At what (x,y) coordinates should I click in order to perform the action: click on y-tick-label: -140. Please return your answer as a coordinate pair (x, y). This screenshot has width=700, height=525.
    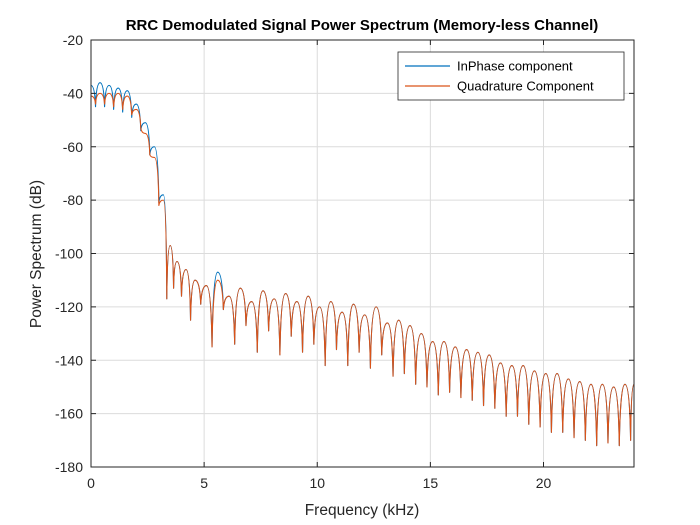
    Looking at the image, I should click on (69, 360).